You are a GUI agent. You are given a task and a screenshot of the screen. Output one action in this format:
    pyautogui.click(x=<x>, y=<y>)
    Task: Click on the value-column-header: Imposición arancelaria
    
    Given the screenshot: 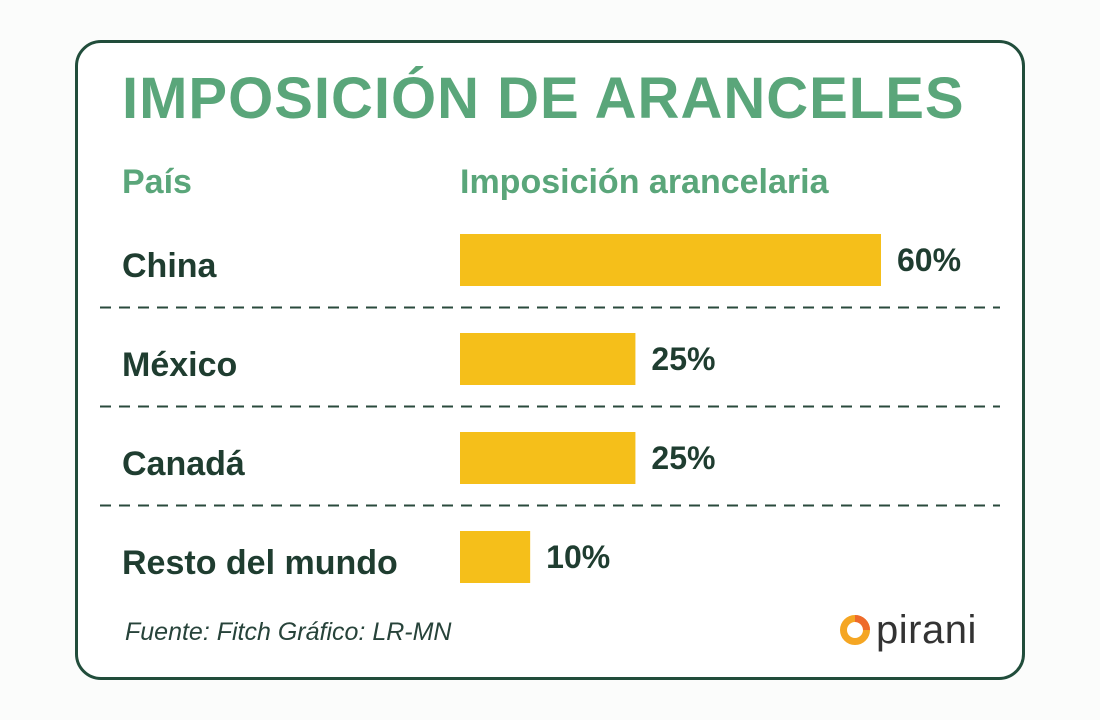 What is the action you would take?
    pyautogui.click(x=644, y=182)
    